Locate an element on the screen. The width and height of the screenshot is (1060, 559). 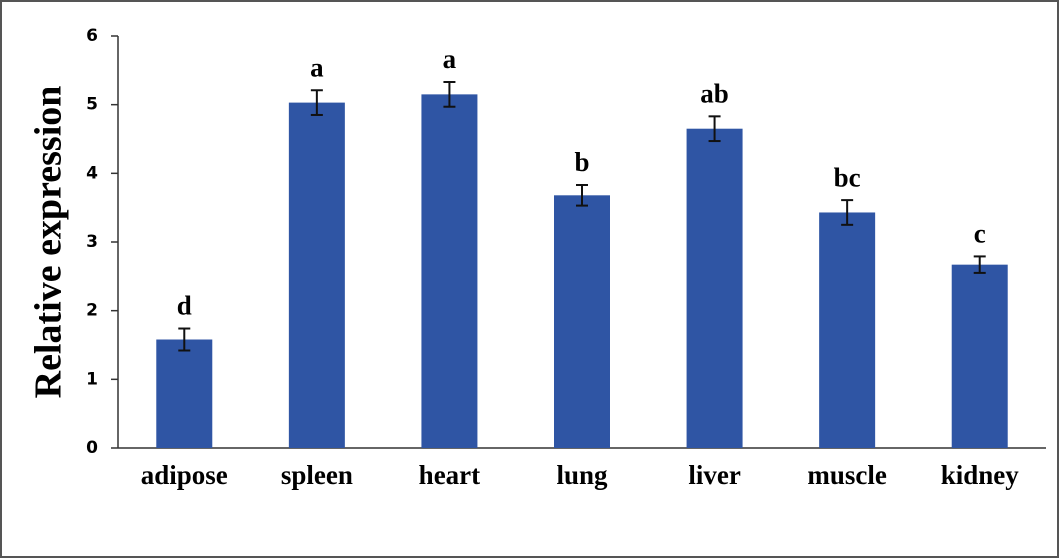
x-tick-label: adipose is located at coordinates (184, 475).